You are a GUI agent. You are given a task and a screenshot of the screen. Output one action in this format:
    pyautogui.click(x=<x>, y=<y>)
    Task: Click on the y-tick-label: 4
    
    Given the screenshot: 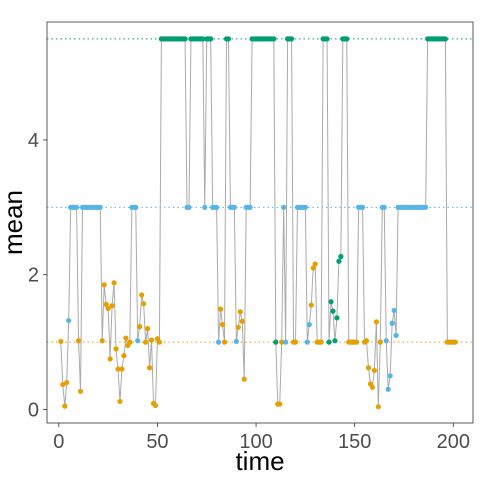 What is the action you would take?
    pyautogui.click(x=33, y=141)
    